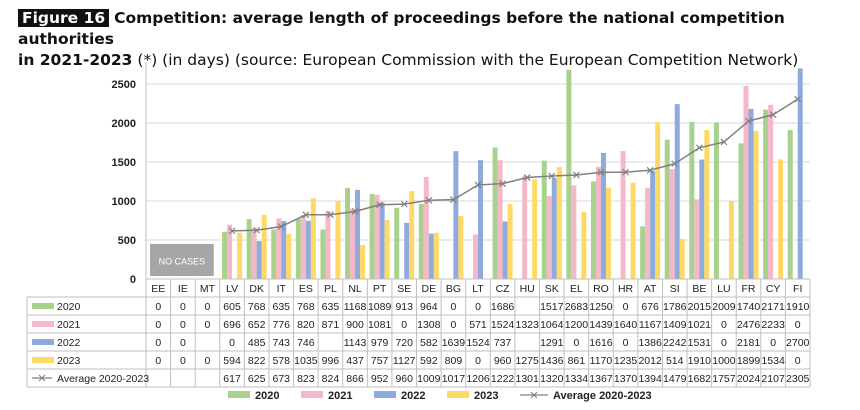 The image size is (860, 410). I want to click on category-label: LV, so click(232, 289).